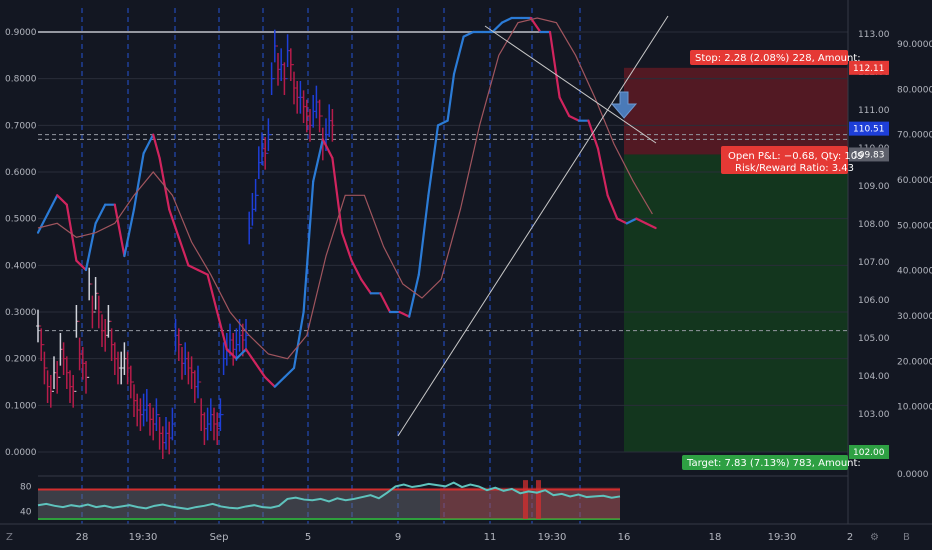  Describe the element at coordinates (914, 226) in the screenshot. I see `percent-axis-tick: 50.0000` at that location.